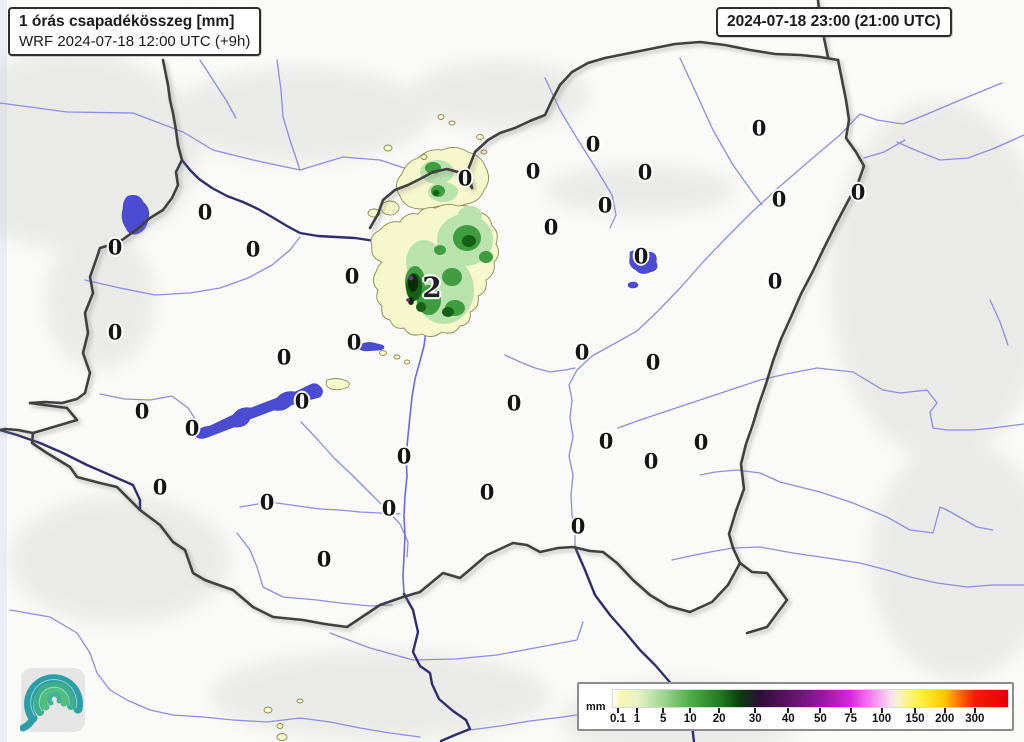  I want to click on precipitation-legend: mm 0.1 1 5 10 20 30 40 50 75 100 150 200 300, so click(795, 706).